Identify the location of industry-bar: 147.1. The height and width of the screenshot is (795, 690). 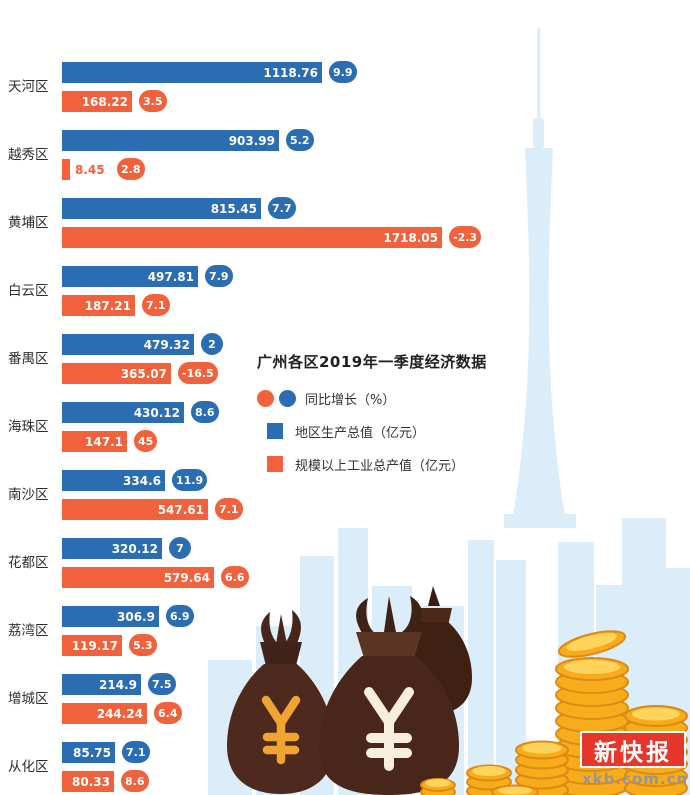
(94, 441).